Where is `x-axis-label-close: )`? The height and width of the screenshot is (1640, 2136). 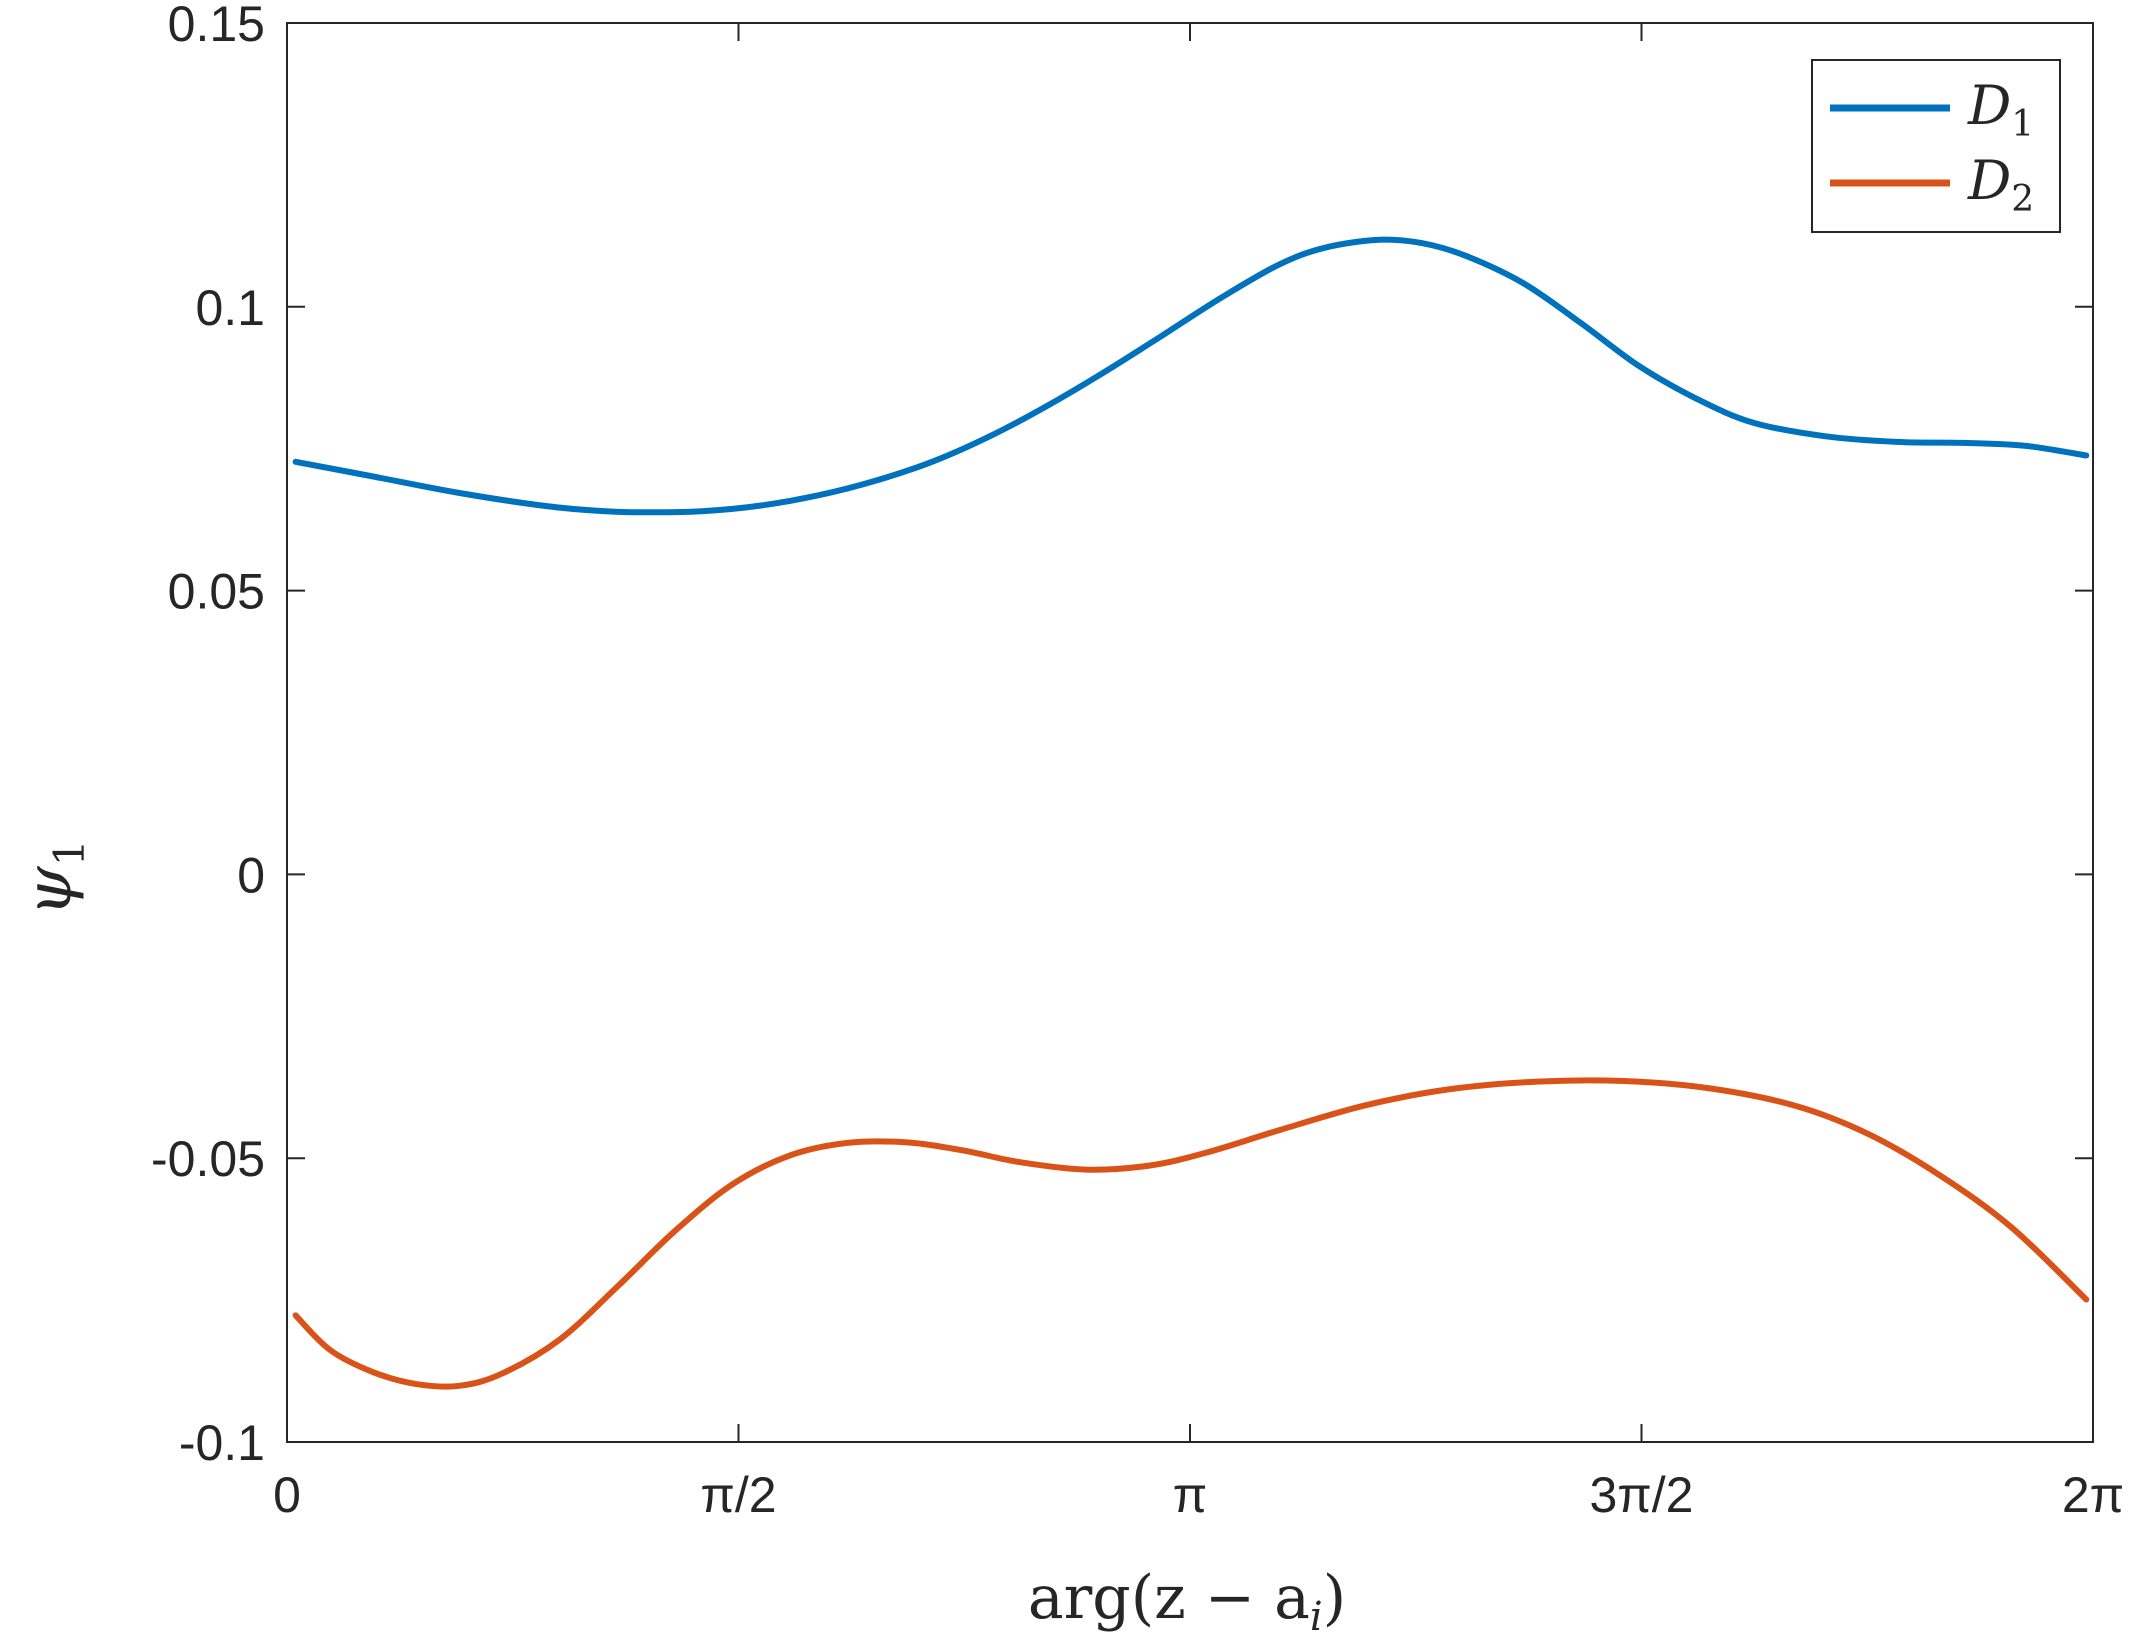
x-axis-label-close: ) is located at coordinates (1334, 1598).